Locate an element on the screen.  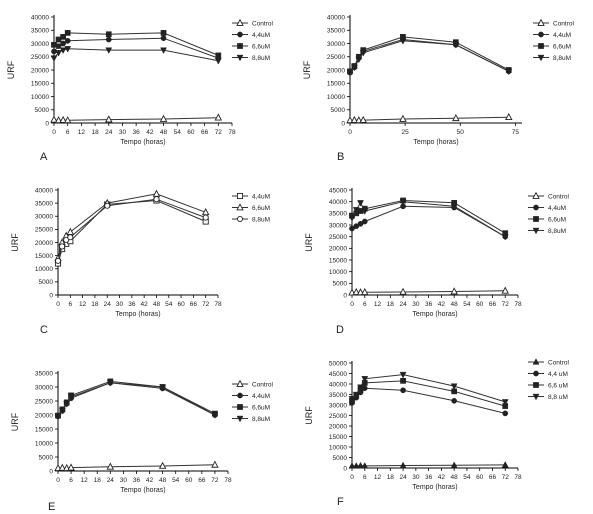
series-6,6uM is located at coordinates (132, 225).